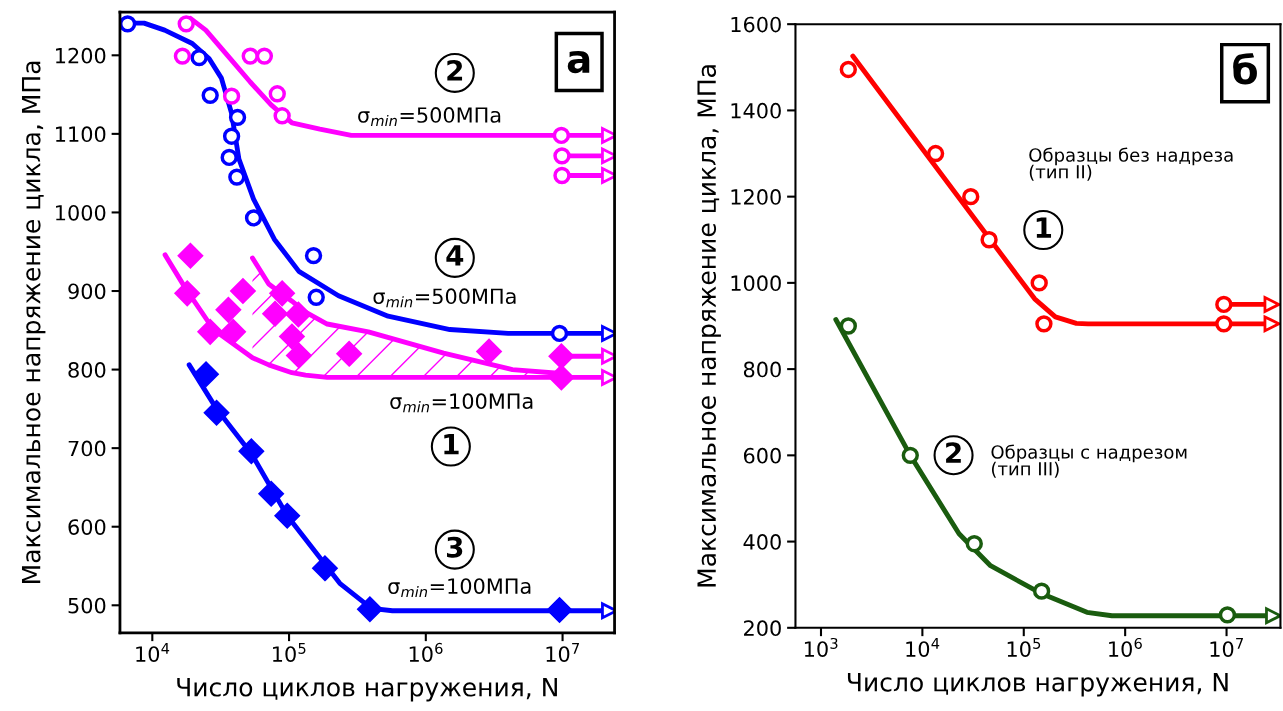  What do you see at coordinates (455, 547) in the screenshot?
I see `annotation: 3` at bounding box center [455, 547].